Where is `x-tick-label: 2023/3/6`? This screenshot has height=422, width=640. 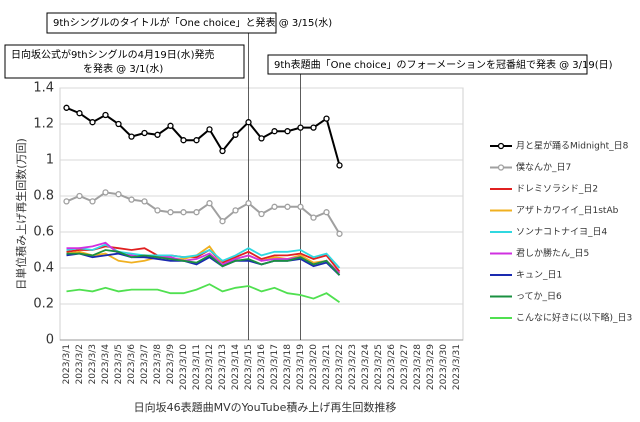
x-tick-label: 2023/3/6 is located at coordinates (132, 364).